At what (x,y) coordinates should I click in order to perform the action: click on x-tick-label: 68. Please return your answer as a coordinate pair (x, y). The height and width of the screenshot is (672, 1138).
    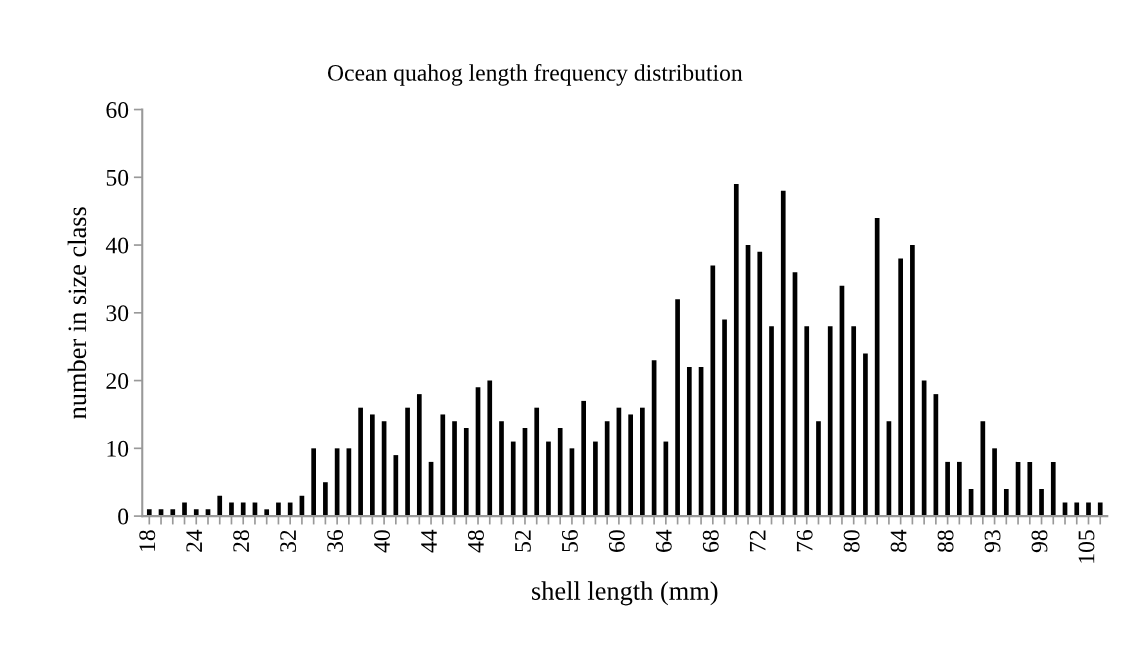
    Looking at the image, I should click on (710, 541).